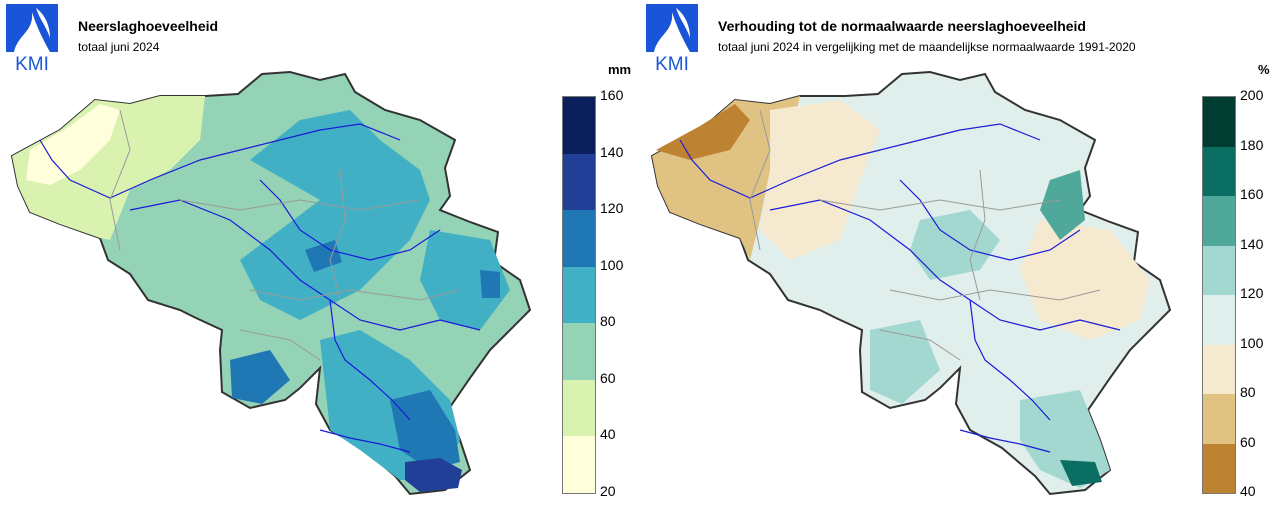 The image size is (1280, 507). I want to click on very-dry-zone, so click(703, 132).